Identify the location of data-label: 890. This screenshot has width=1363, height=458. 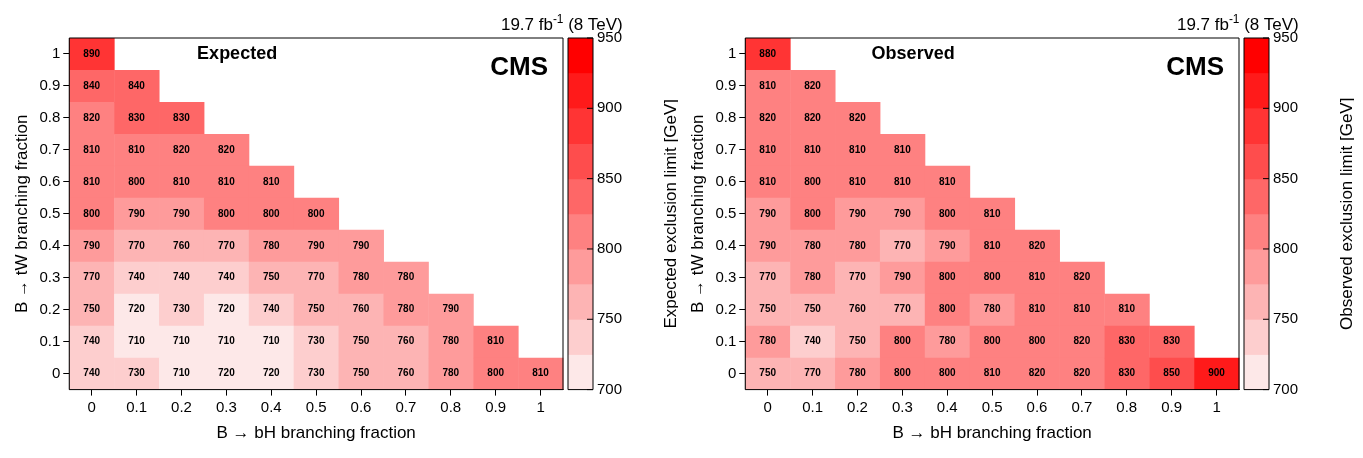
(92, 53).